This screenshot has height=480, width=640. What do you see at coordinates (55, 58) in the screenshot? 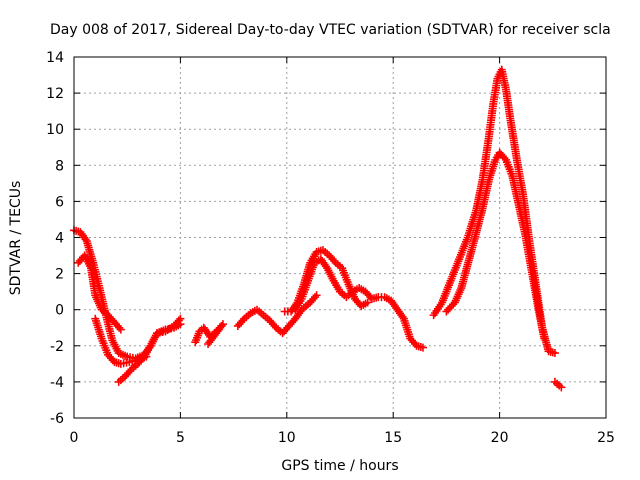
I see `y-tick-label: 14` at bounding box center [55, 58].